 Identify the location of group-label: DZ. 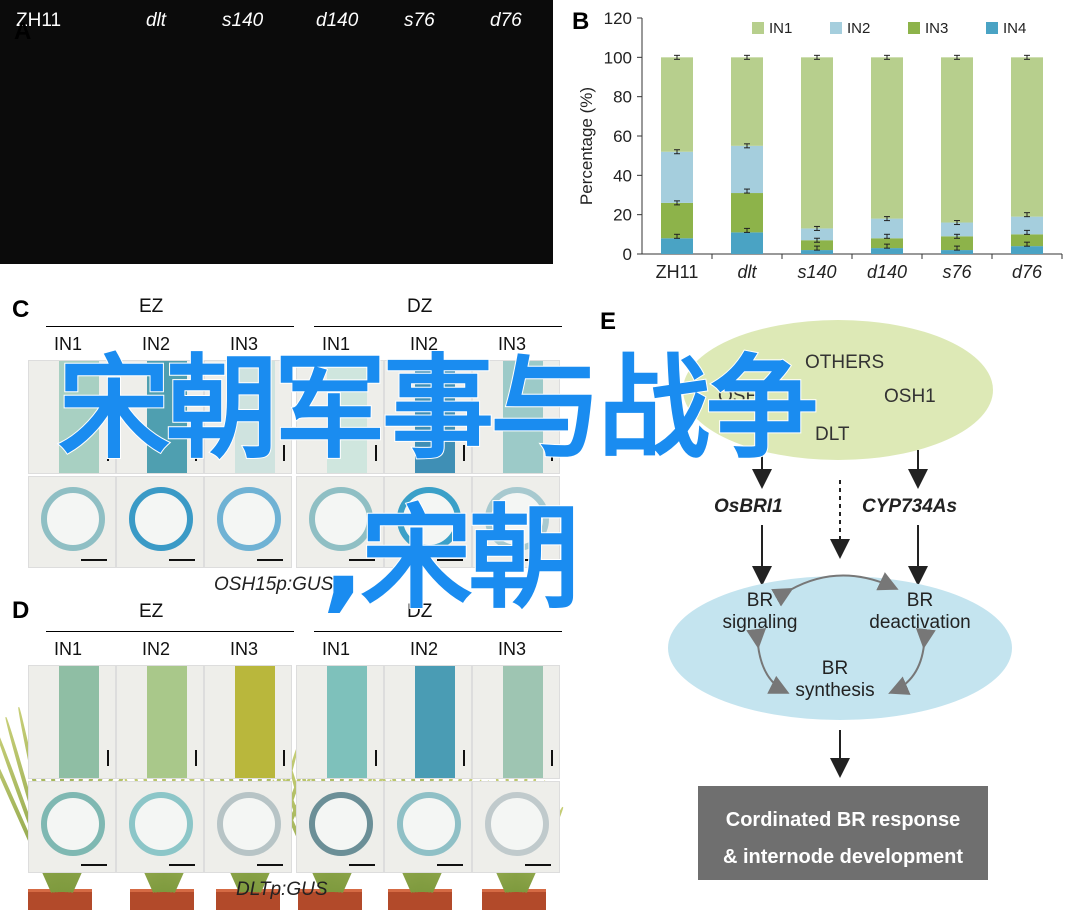
(420, 306).